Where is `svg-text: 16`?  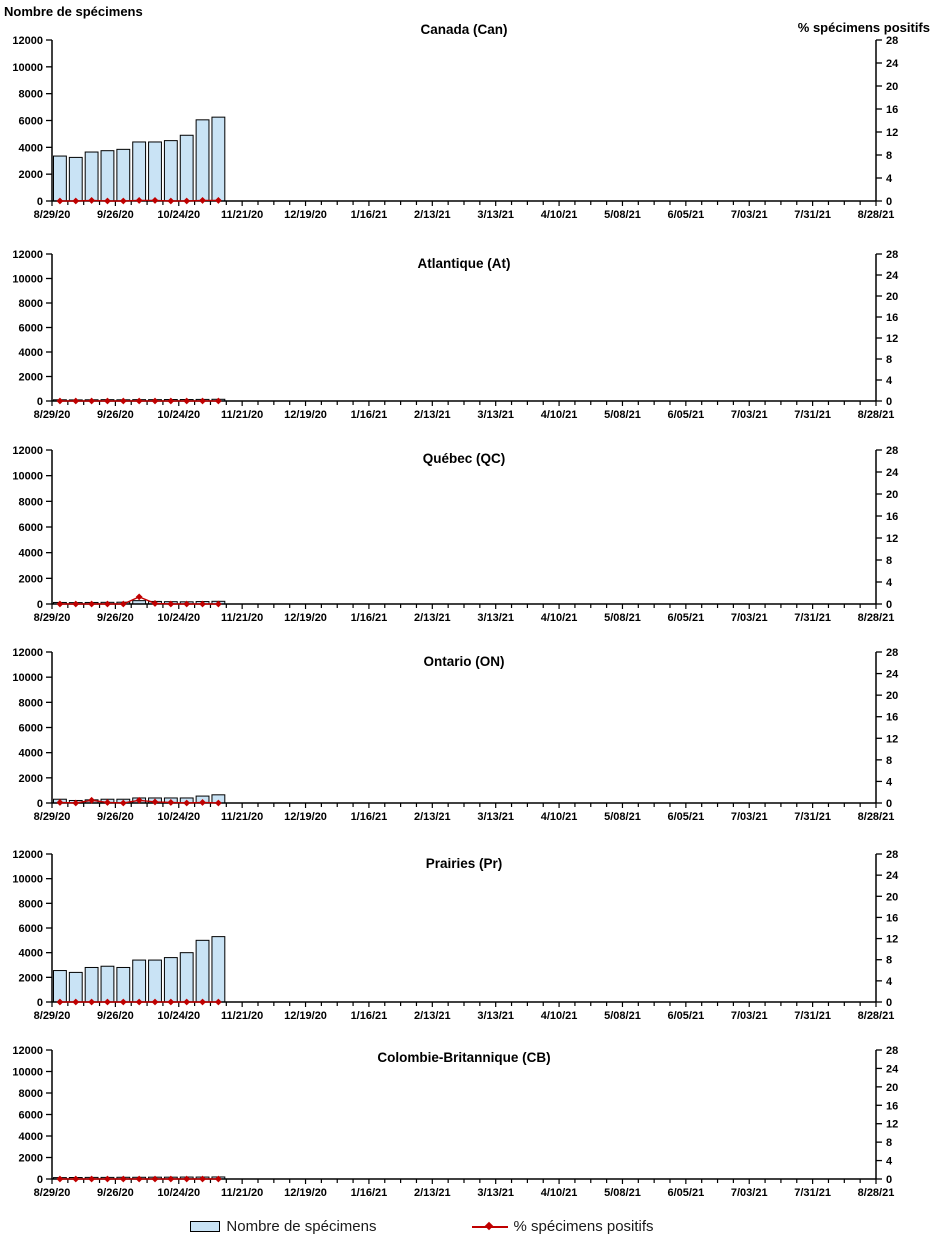
svg-text: 16 is located at coordinates (892, 1106).